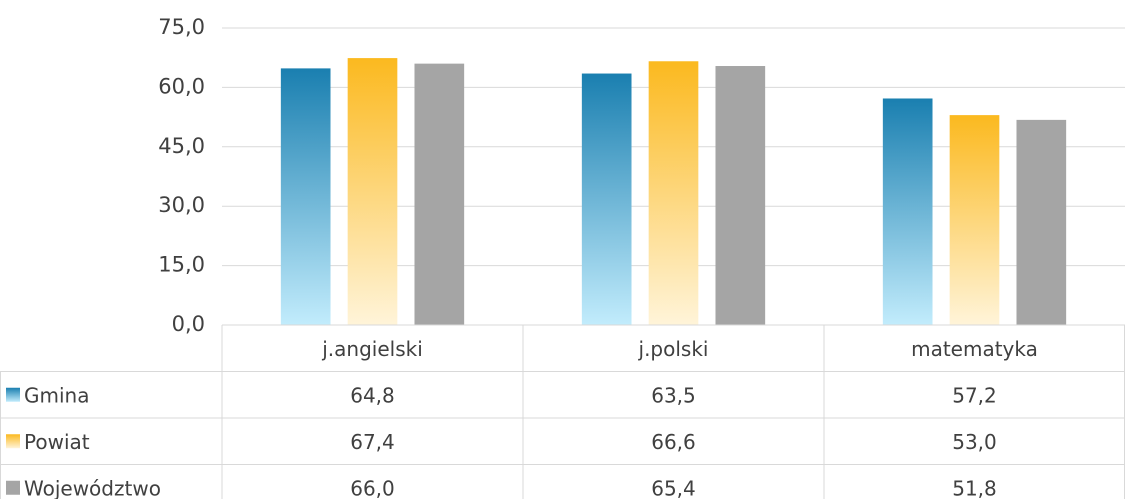  What do you see at coordinates (181, 27) in the screenshot?
I see `y-tick-label: 75,0` at bounding box center [181, 27].